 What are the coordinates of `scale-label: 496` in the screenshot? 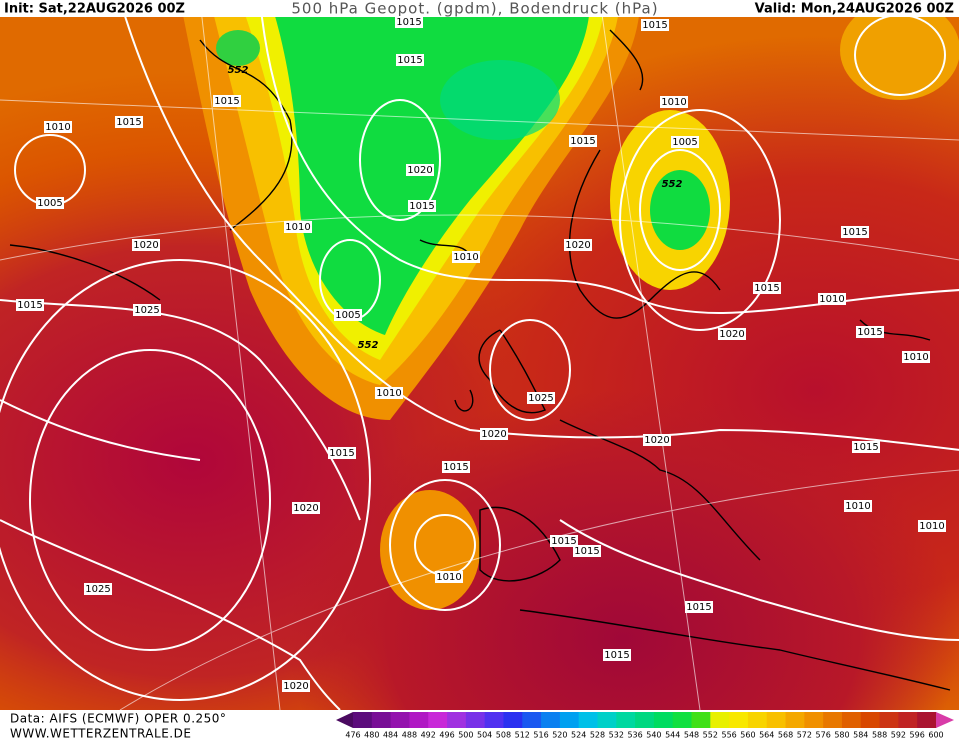 It's located at (446, 735).